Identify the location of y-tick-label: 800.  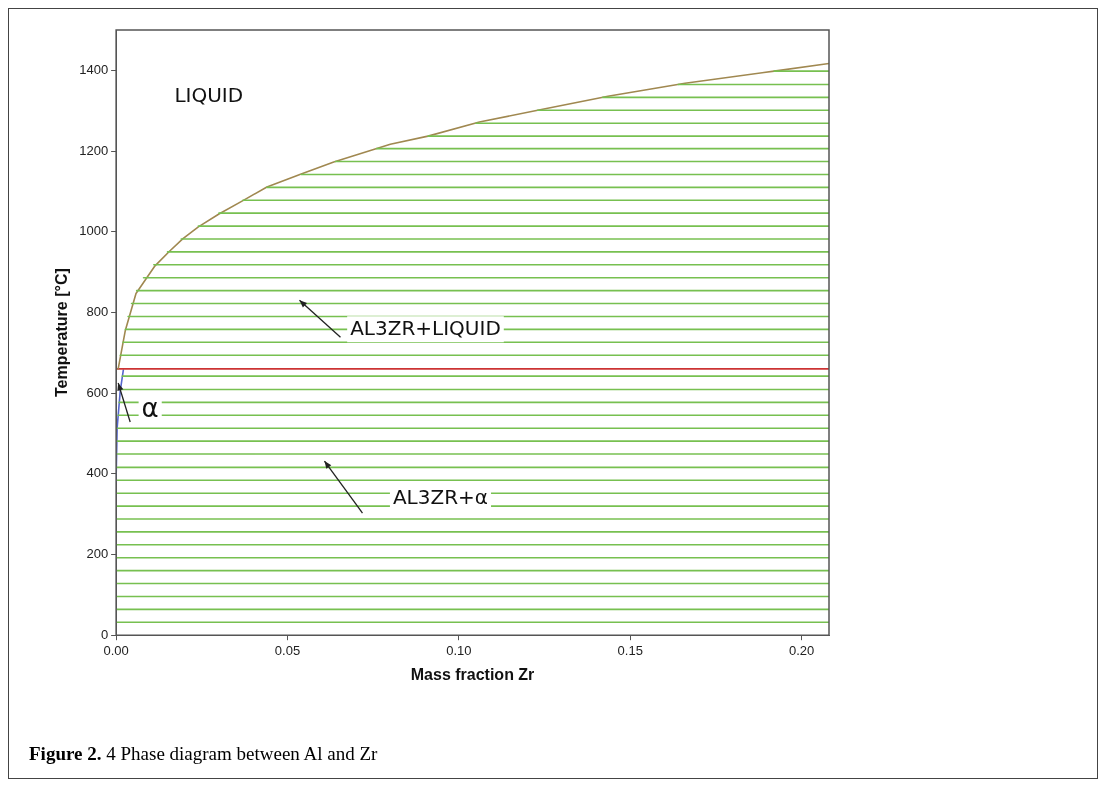
(97, 311).